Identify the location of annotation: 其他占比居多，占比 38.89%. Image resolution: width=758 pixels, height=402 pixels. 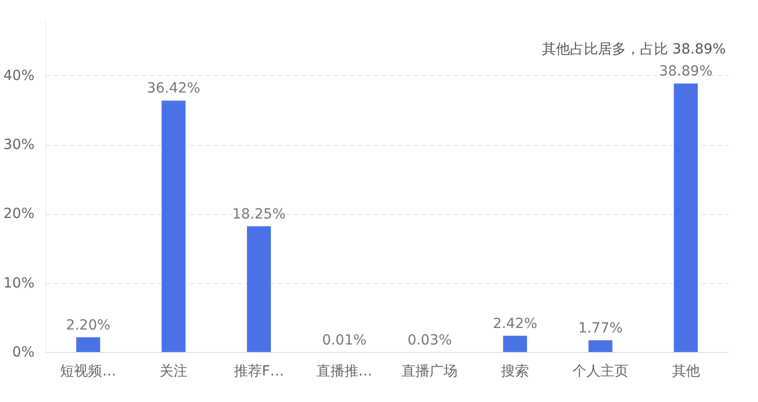
(634, 50).